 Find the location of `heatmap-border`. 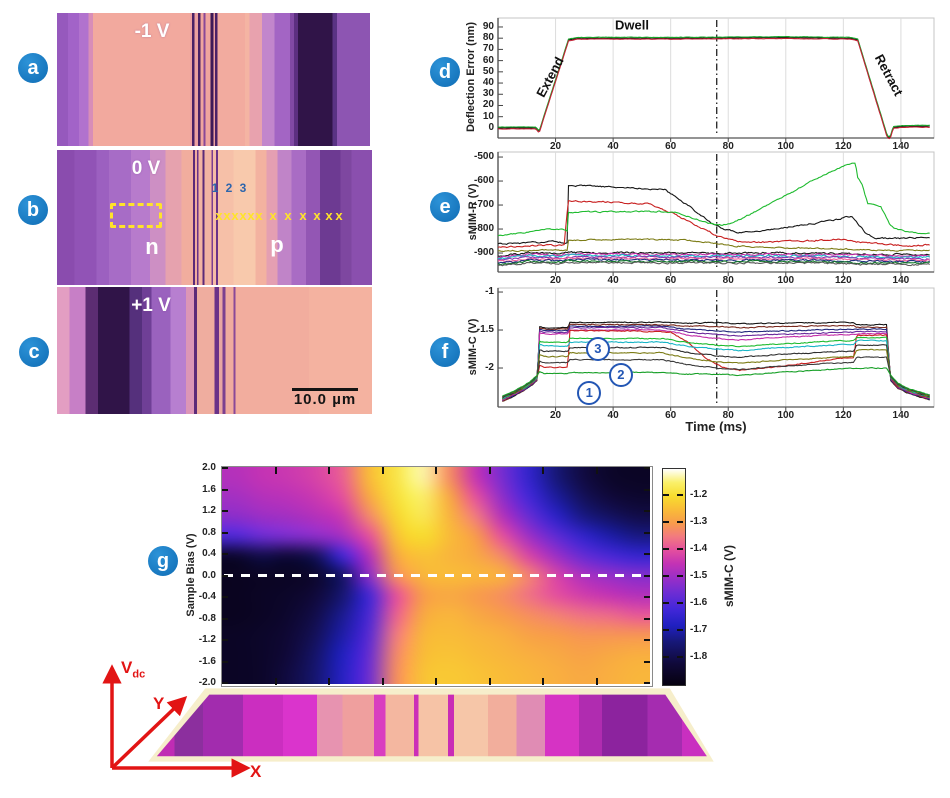

heatmap-border is located at coordinates (437, 576).